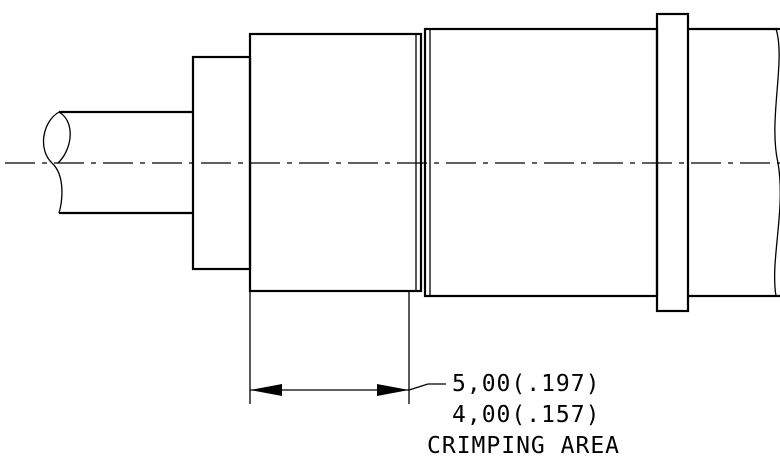 This screenshot has height=469, width=780. What do you see at coordinates (348, 389) in the screenshot?
I see `dimension-line` at bounding box center [348, 389].